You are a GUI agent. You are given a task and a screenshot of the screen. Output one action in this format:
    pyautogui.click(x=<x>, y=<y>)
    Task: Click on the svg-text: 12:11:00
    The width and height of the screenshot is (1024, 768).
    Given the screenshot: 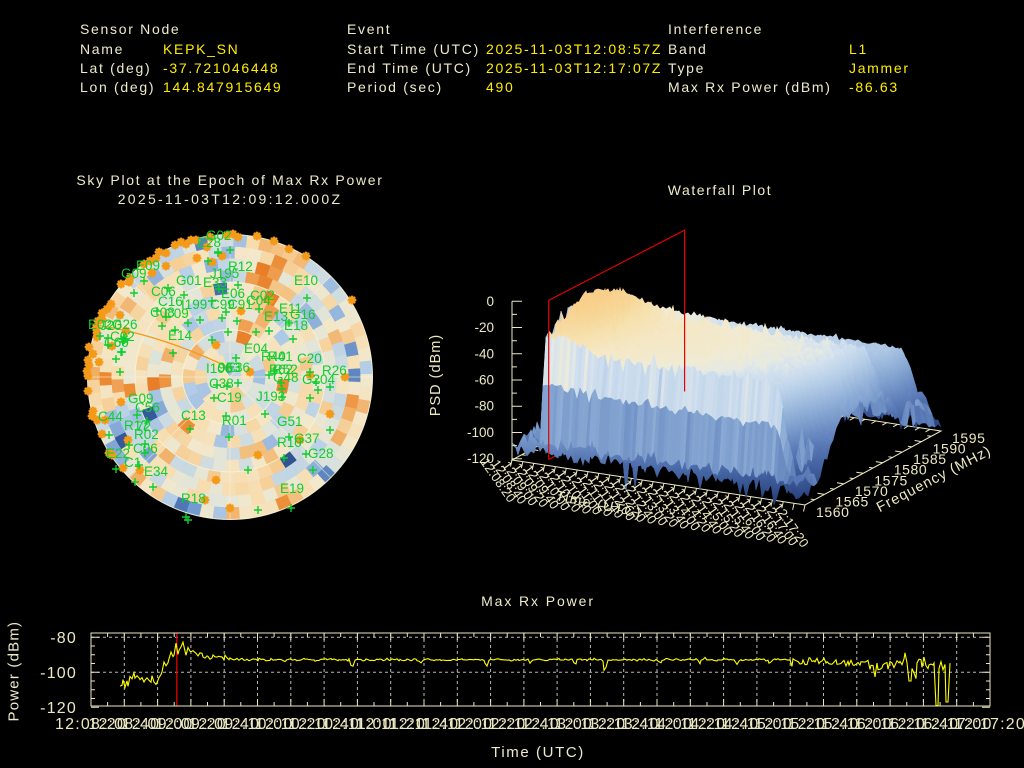 What is the action you would take?
    pyautogui.click(x=357, y=724)
    